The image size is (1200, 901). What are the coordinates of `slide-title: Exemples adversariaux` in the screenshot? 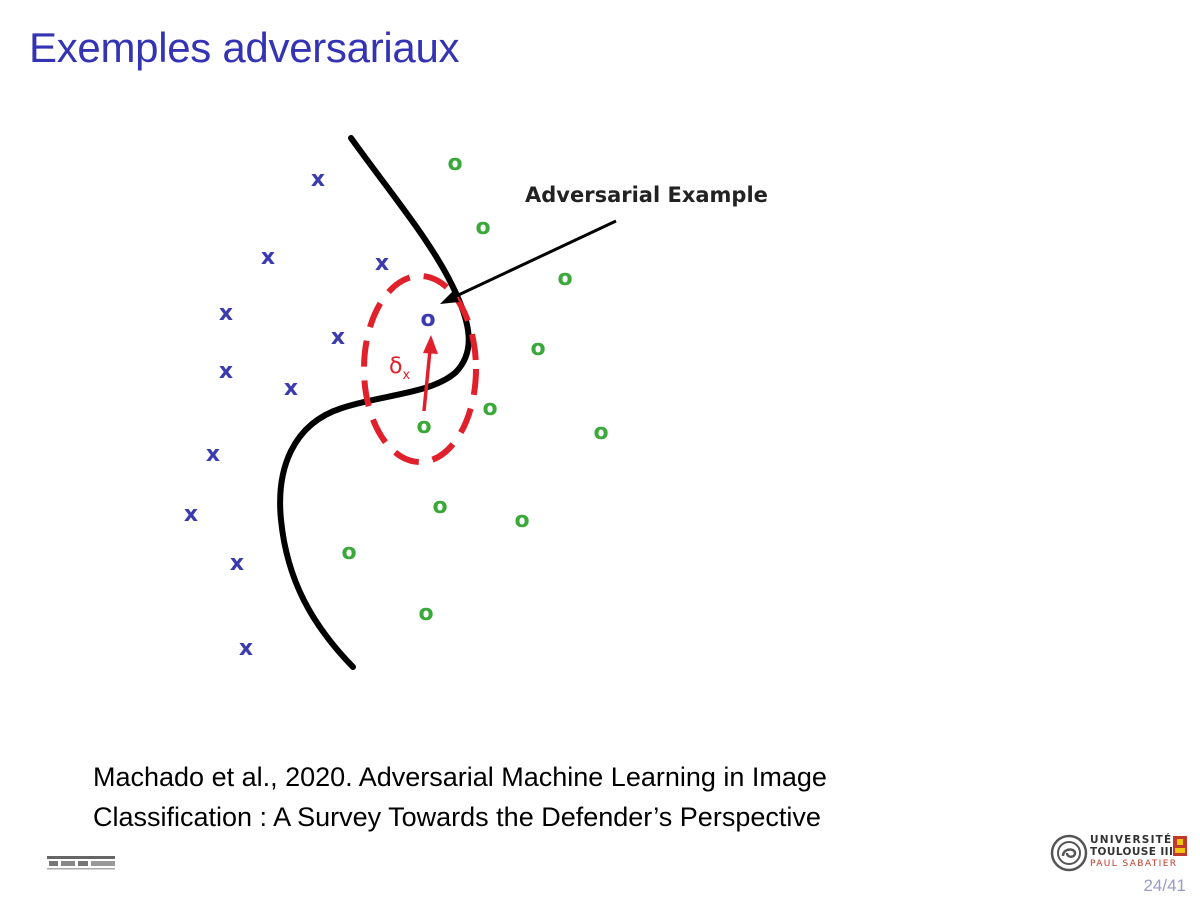 It's located at (244, 47).